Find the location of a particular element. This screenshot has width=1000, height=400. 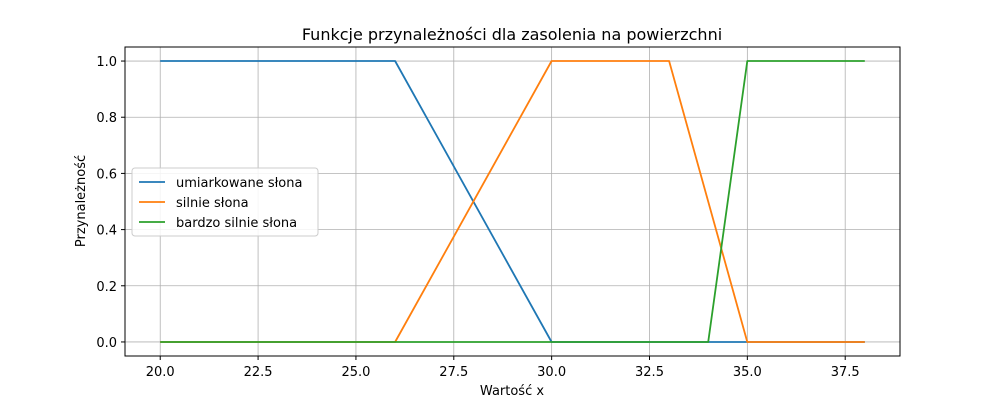

x-tick-label: 27.5 is located at coordinates (453, 372).